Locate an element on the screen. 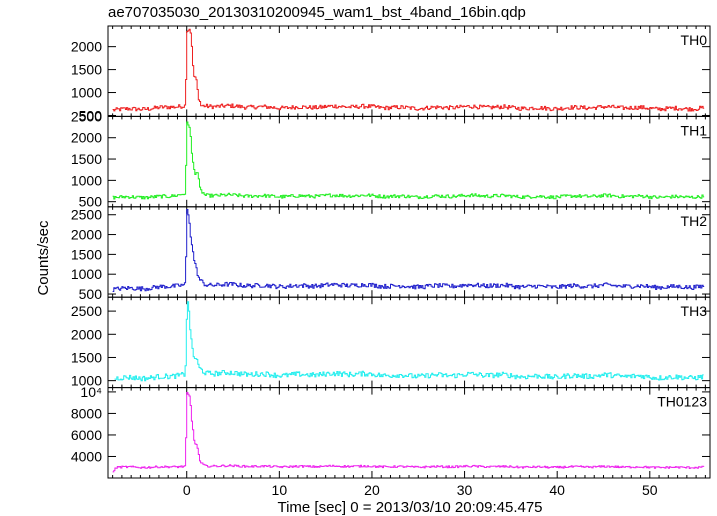 The image size is (717, 516). panel-label-TH2: TH2 is located at coordinates (694, 221).